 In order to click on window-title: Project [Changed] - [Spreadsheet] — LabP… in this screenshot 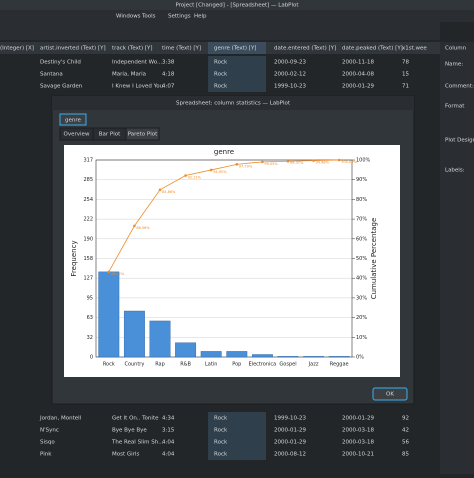, I will do `click(237, 6)`.